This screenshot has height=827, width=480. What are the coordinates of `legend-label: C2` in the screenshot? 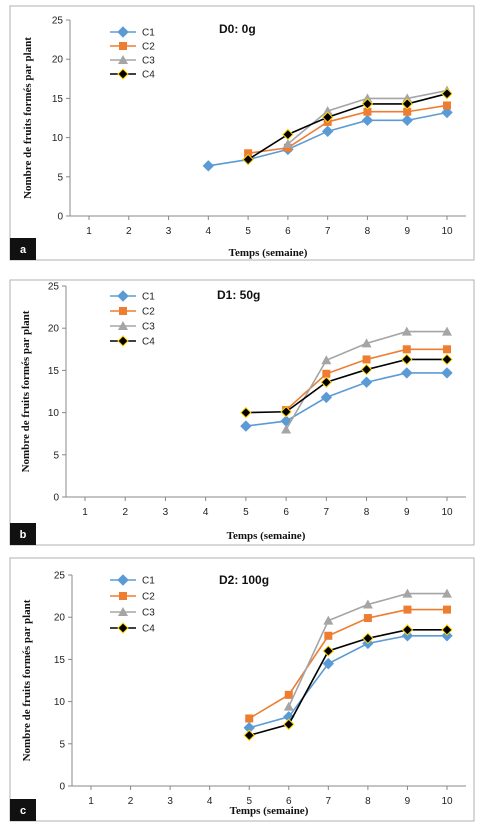 It's located at (148, 597).